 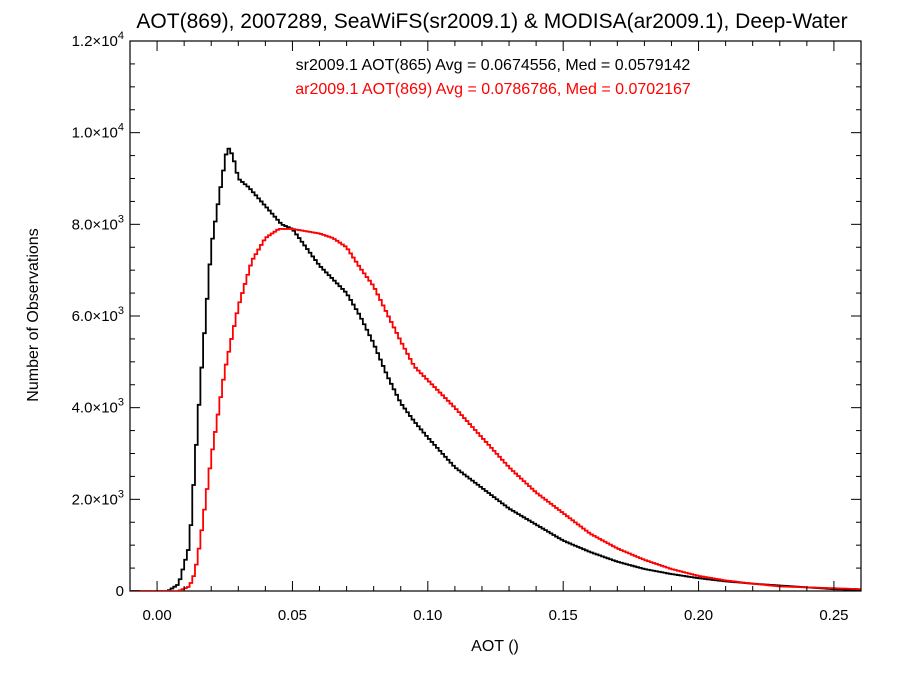 I want to click on y-tick-label: 0, so click(x=120, y=591).